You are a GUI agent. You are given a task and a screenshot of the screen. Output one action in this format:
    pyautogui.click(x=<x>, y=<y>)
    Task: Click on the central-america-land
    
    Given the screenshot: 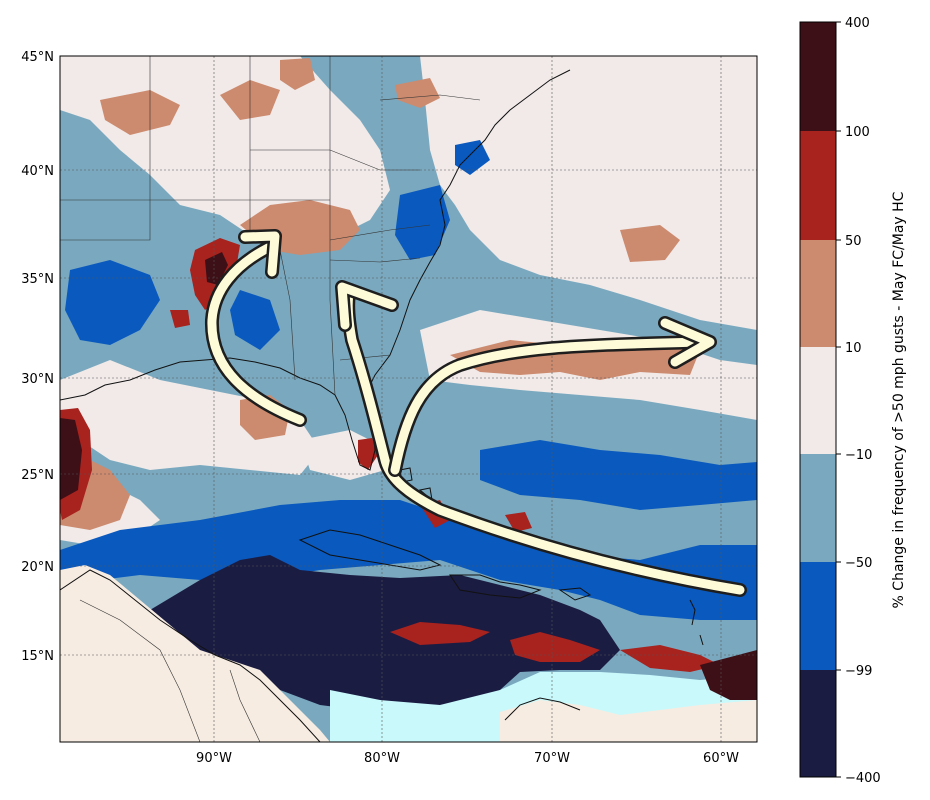 What is the action you would take?
    pyautogui.click(x=195, y=653)
    